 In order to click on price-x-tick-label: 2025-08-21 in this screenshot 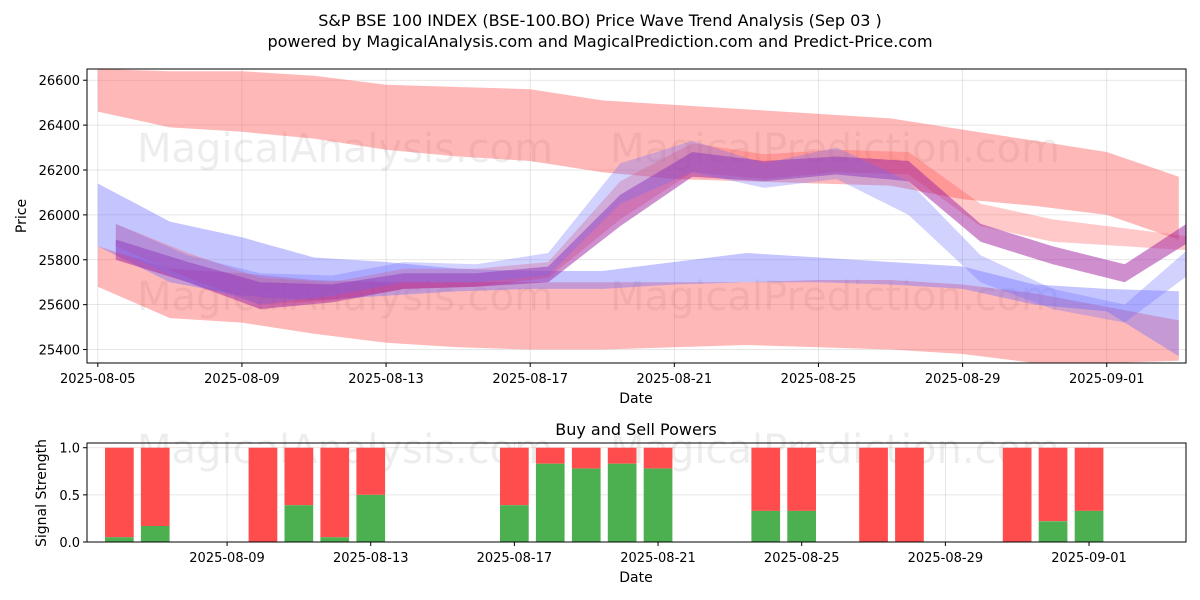, I will do `click(675, 379)`.